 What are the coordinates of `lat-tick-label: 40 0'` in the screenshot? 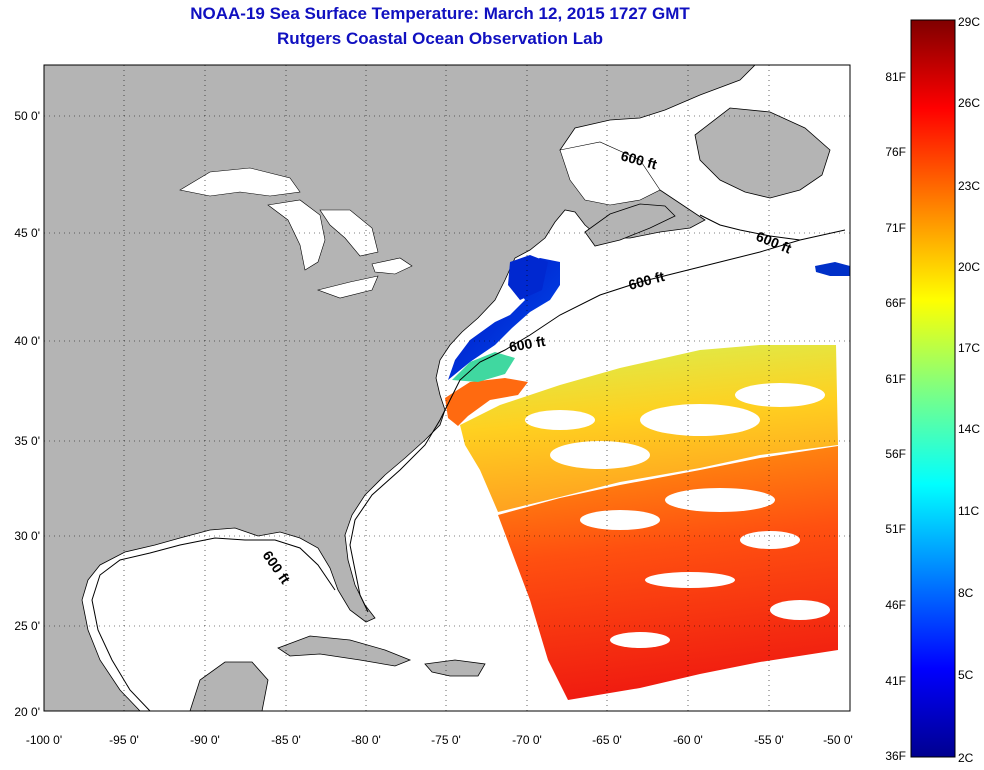 It's located at (27, 341).